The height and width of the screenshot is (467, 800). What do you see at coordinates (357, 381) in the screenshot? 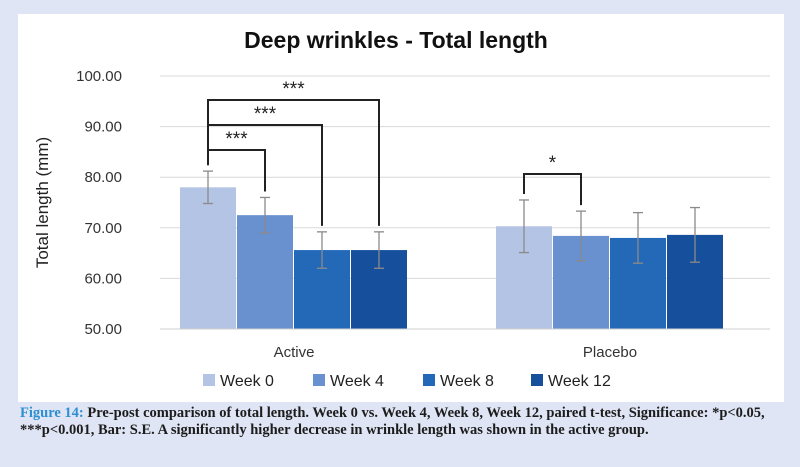
I see `legend-label: Week 4` at bounding box center [357, 381].